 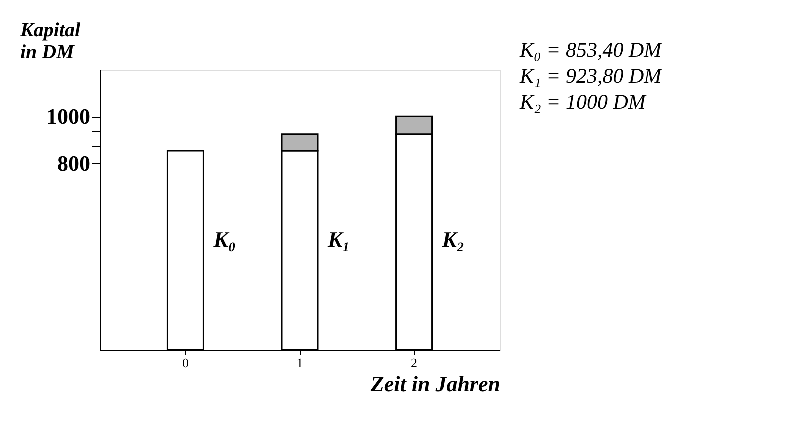 I want to click on y-axis-title: Kapital in DM, so click(x=50, y=42).